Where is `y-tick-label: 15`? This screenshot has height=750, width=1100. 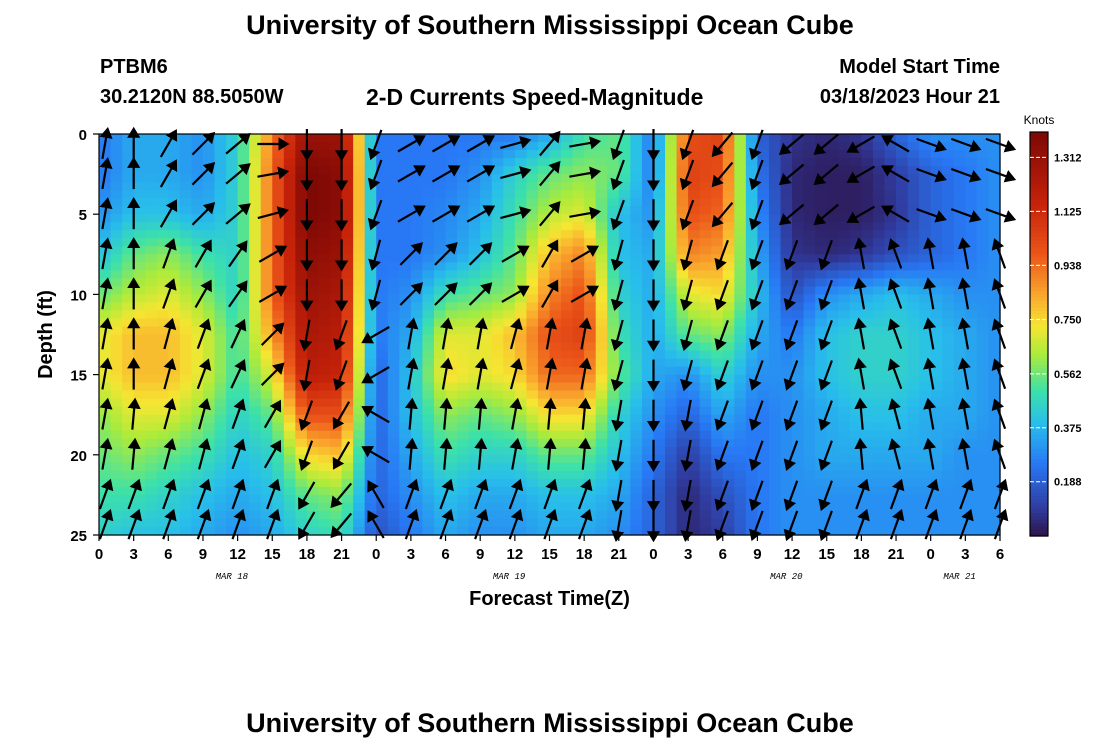 y-tick-label: 15 is located at coordinates (78, 376).